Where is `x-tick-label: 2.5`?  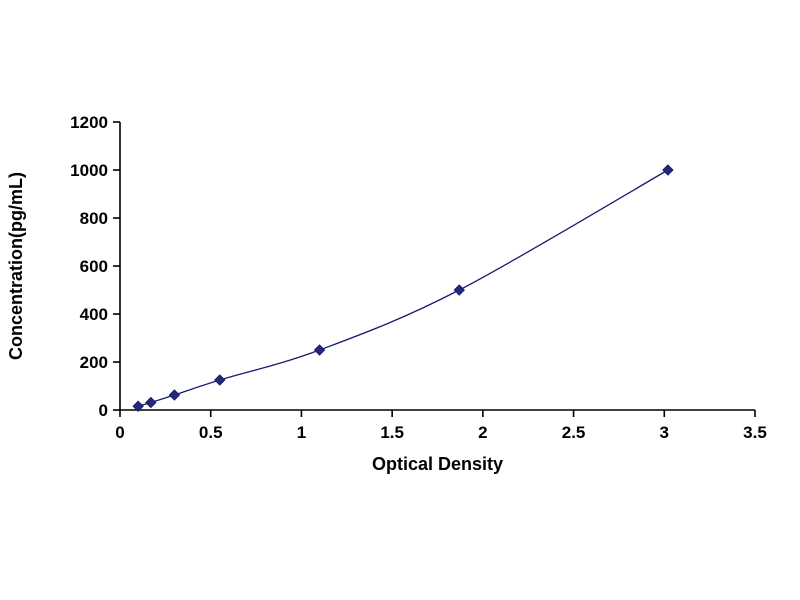
x-tick-label: 2.5 is located at coordinates (574, 432).